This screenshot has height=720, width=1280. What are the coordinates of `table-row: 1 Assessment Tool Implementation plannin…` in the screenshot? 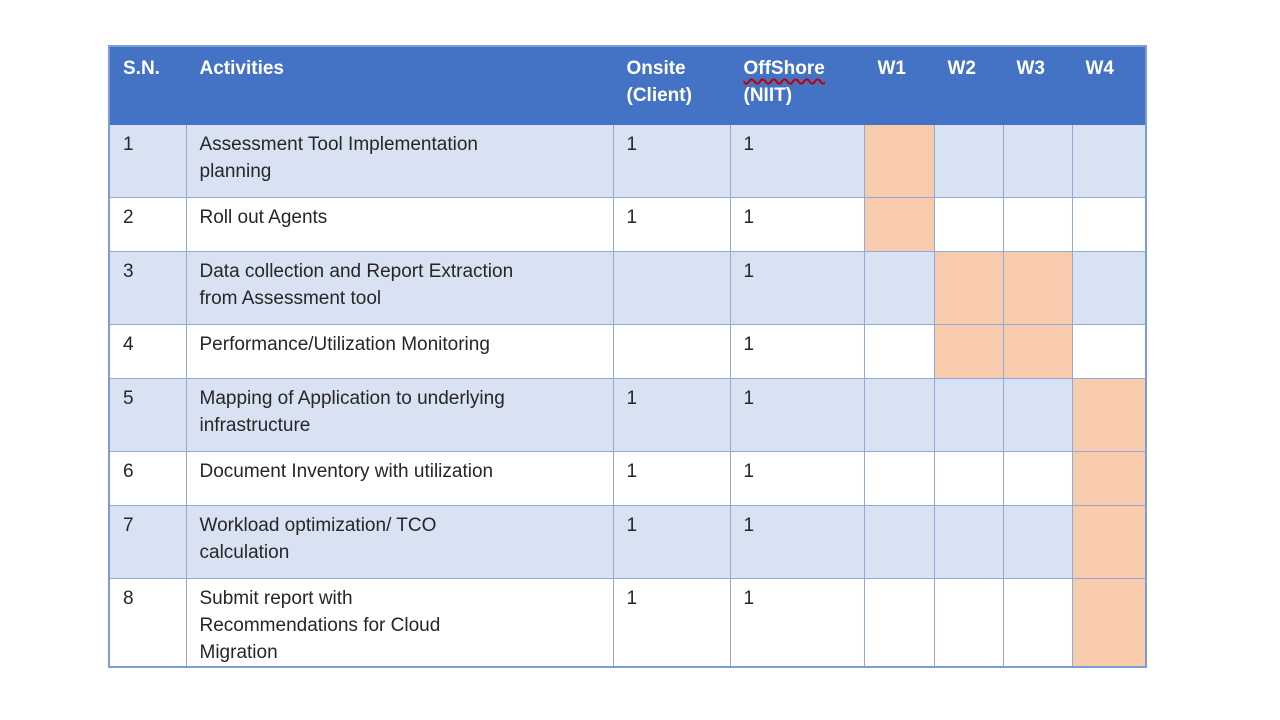 It's located at (627, 160).